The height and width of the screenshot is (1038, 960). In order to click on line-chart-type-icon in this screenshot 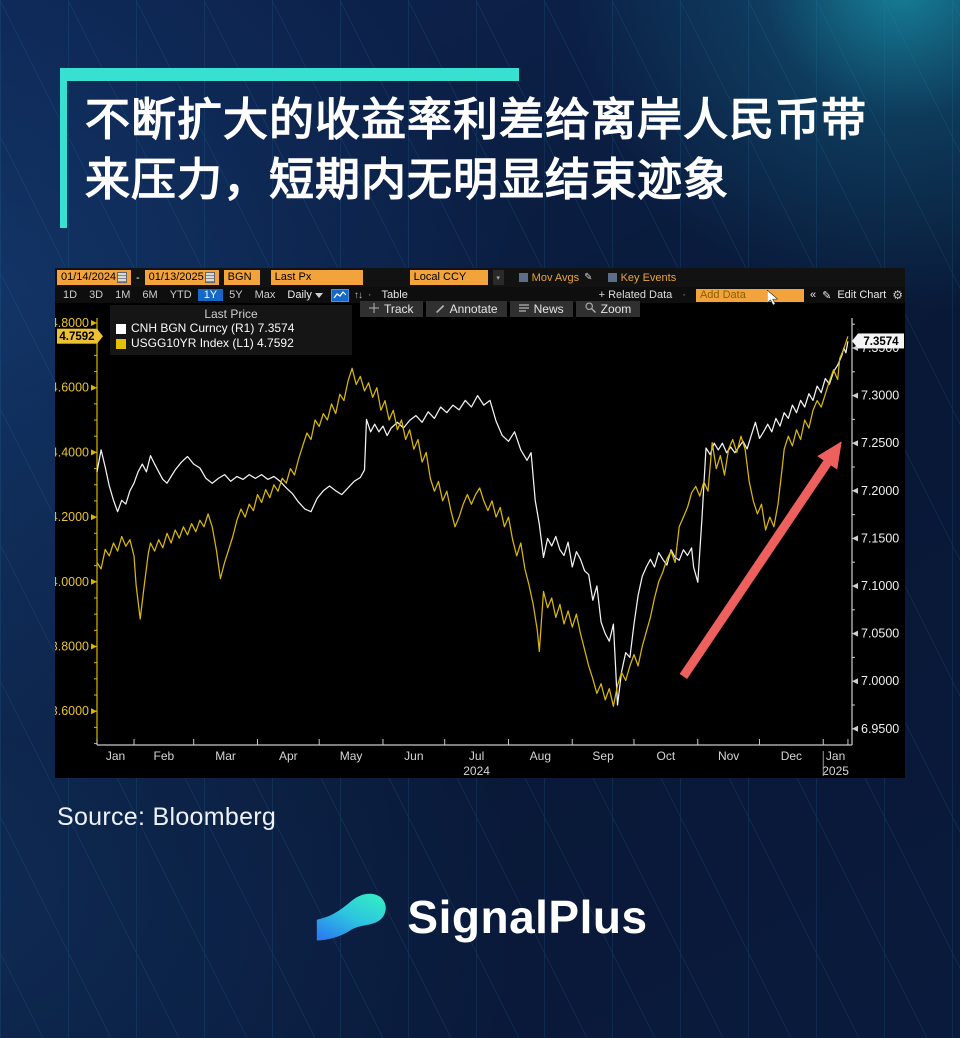, I will do `click(339, 295)`.